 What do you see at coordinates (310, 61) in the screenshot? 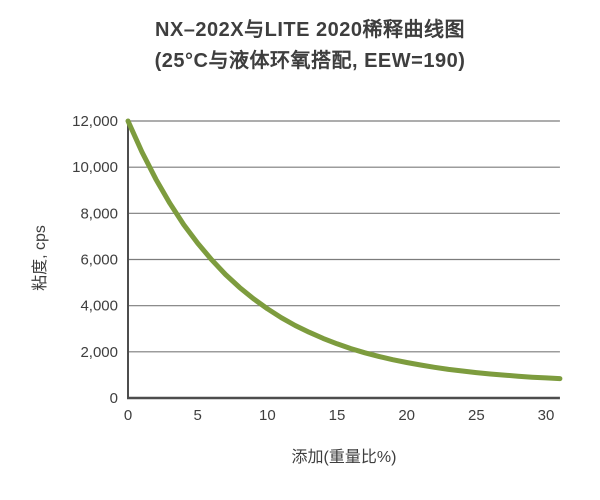
I see `chart-subtitle: (25°C与液体环氧搭配, EEW=190)` at bounding box center [310, 61].